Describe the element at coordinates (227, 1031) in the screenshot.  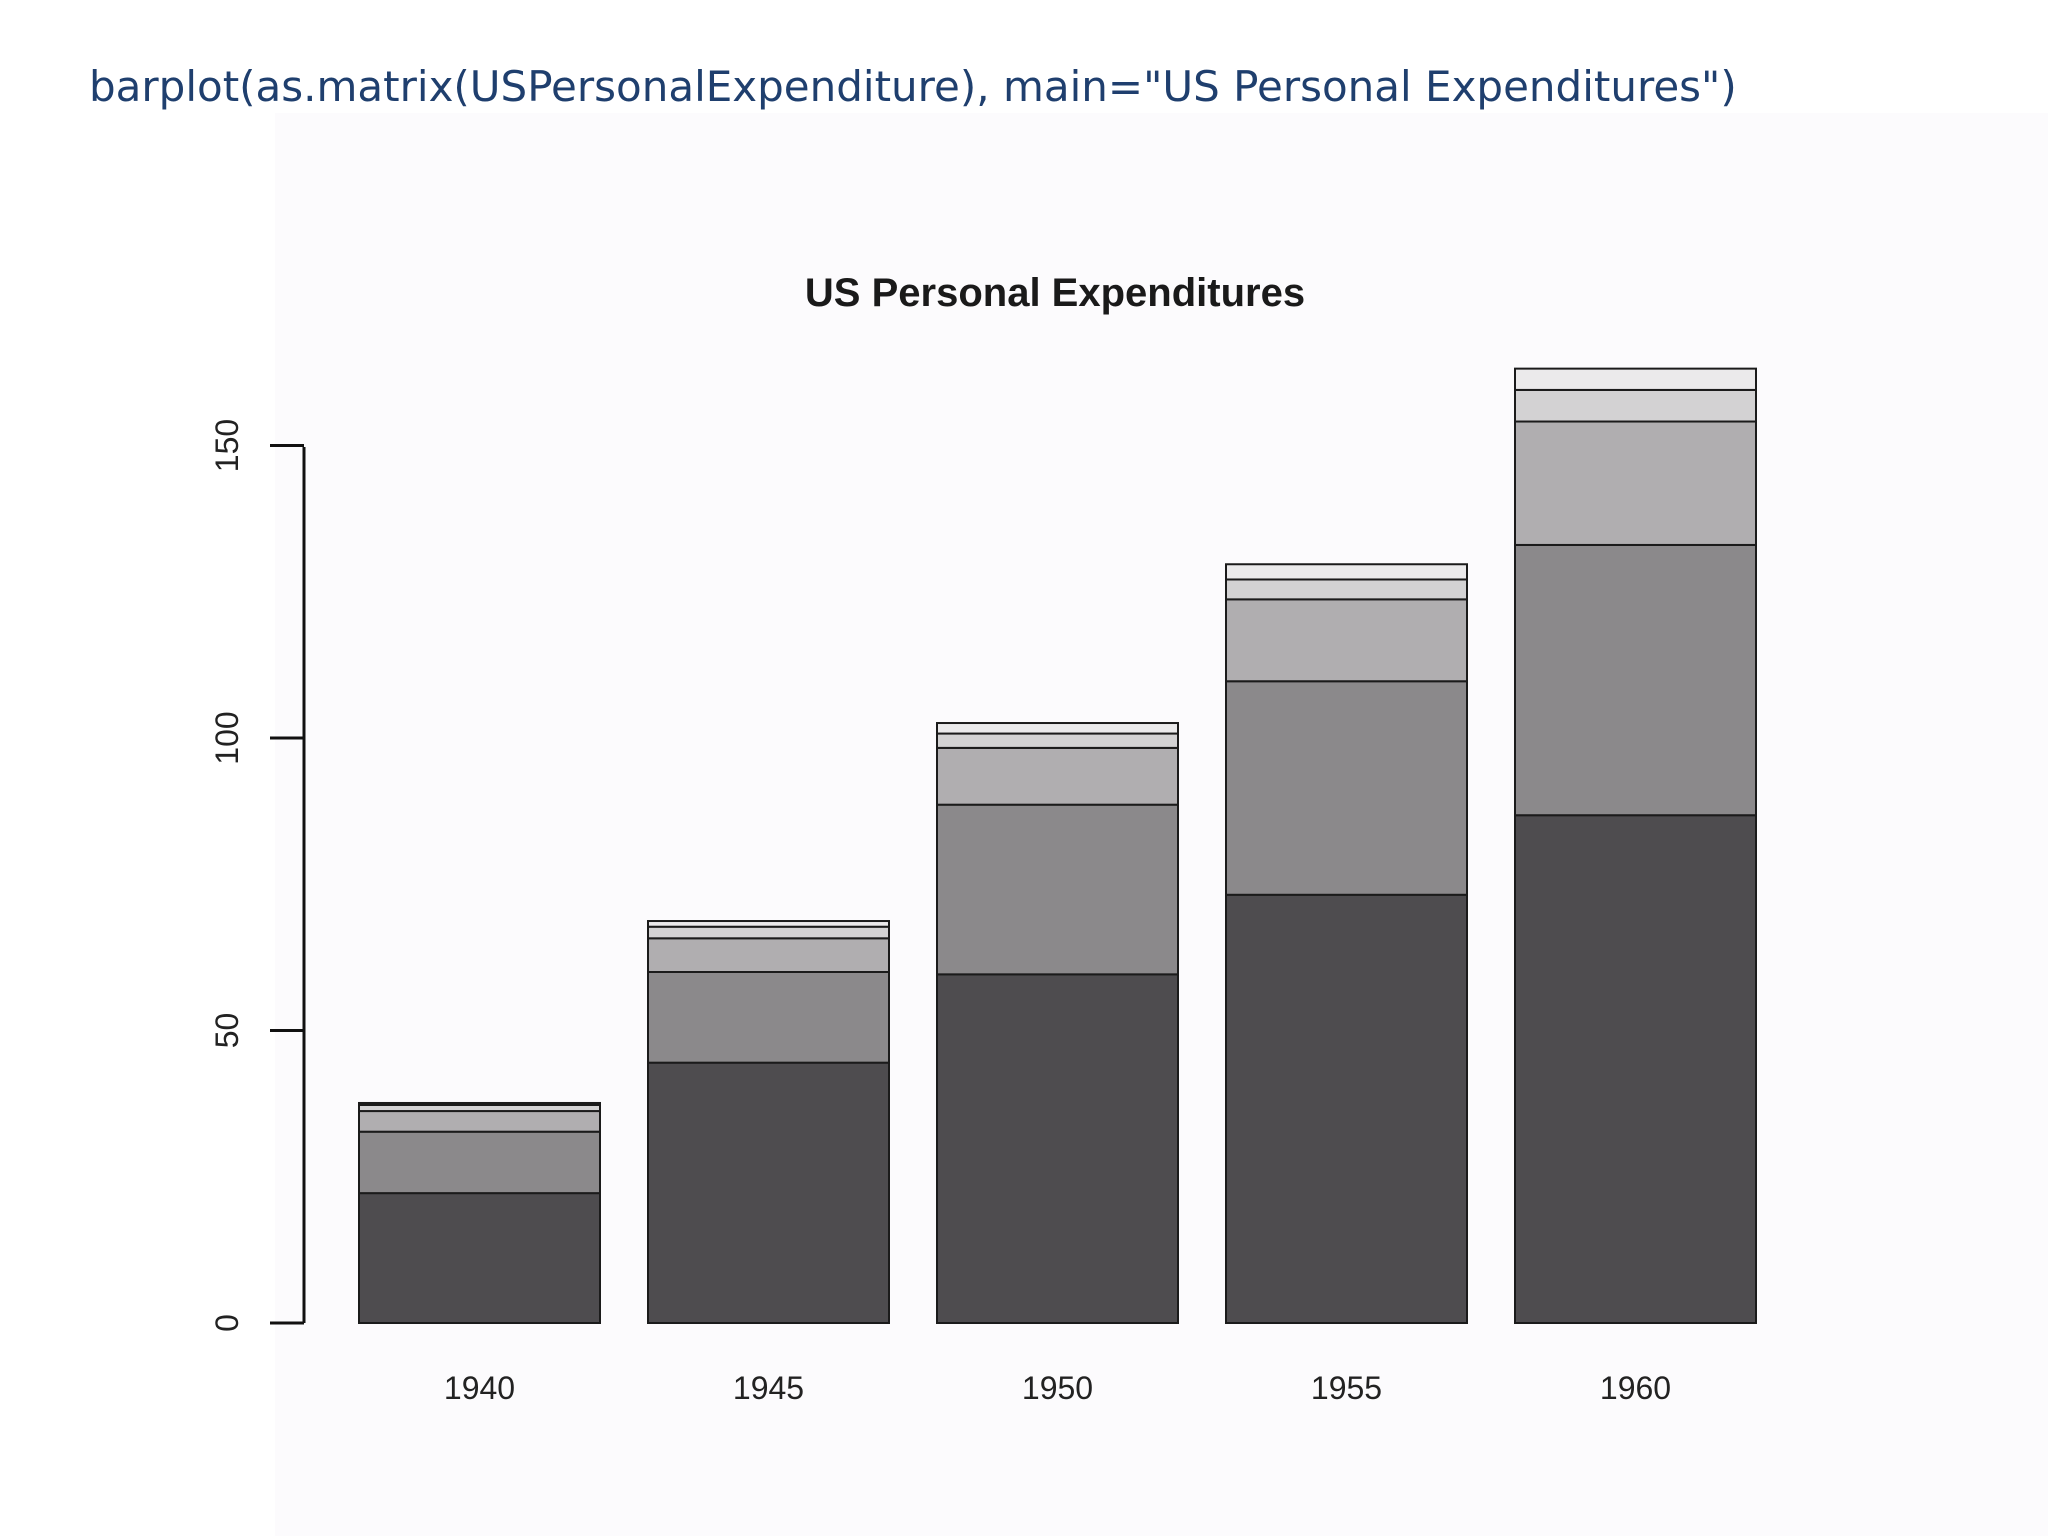
I see `y-tick-label: 50` at that location.